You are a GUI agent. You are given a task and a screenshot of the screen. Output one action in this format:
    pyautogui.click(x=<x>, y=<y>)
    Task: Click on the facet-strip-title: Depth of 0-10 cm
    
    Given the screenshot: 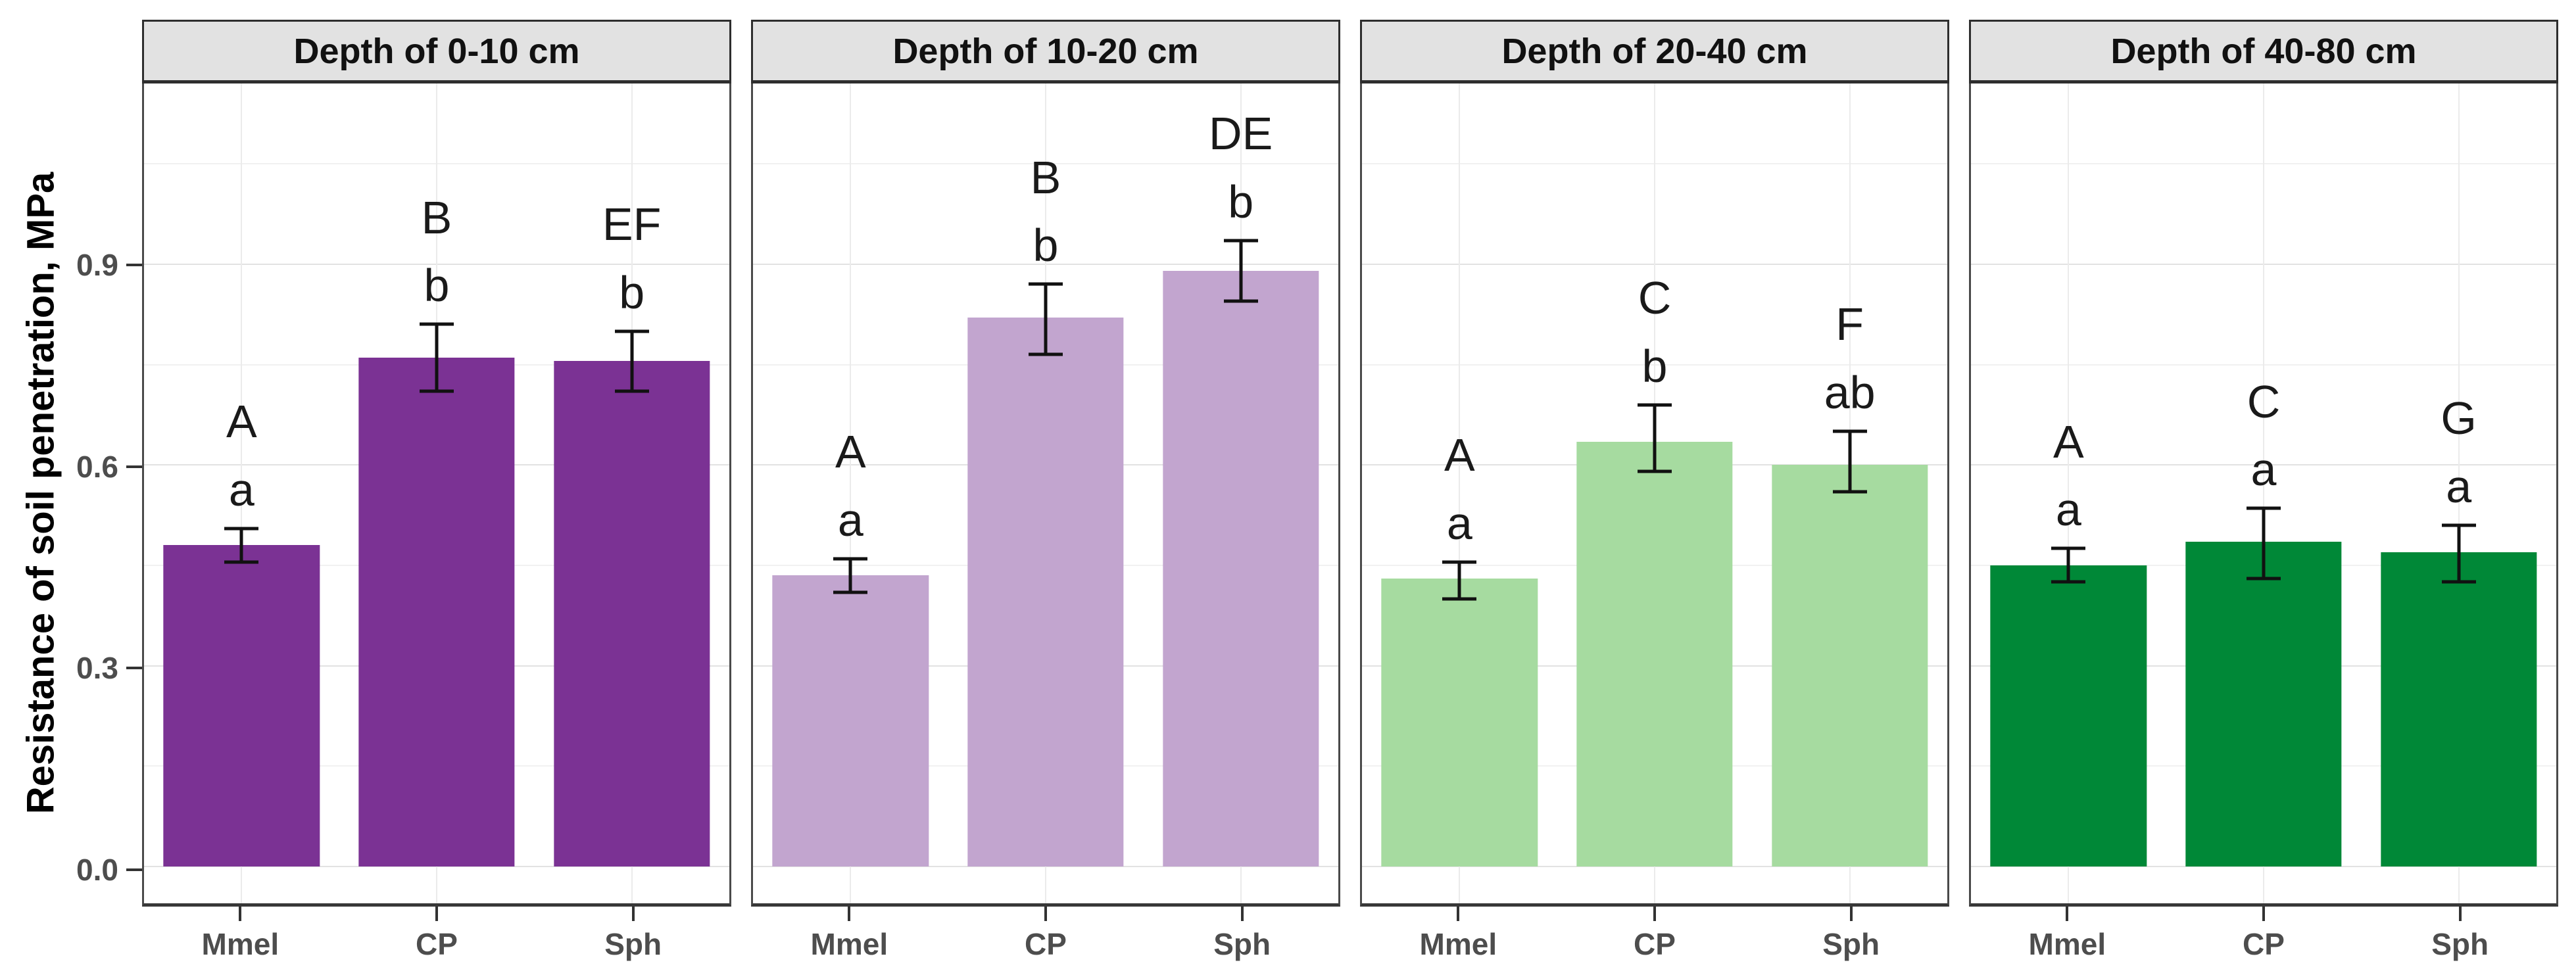 What is the action you would take?
    pyautogui.click(x=436, y=51)
    